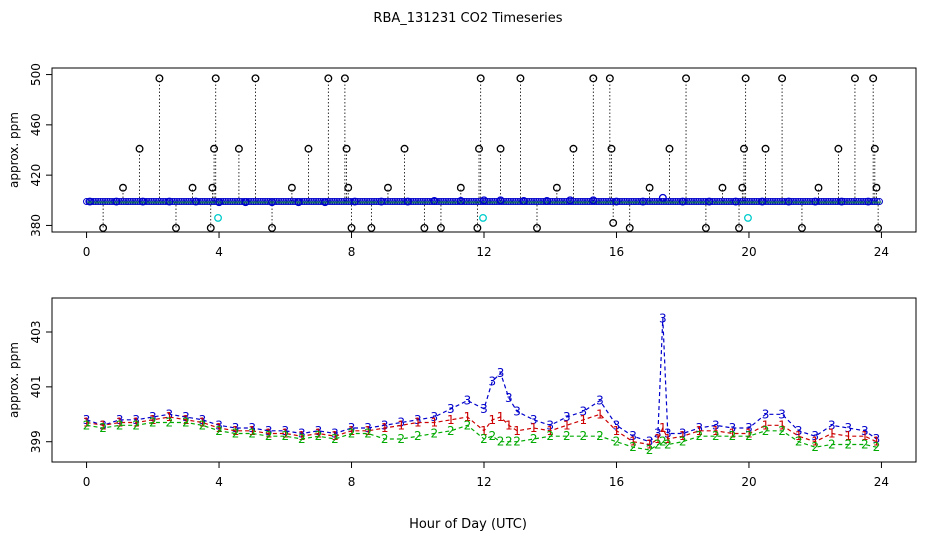  I want to click on y-tick-label: 403, so click(36, 332).